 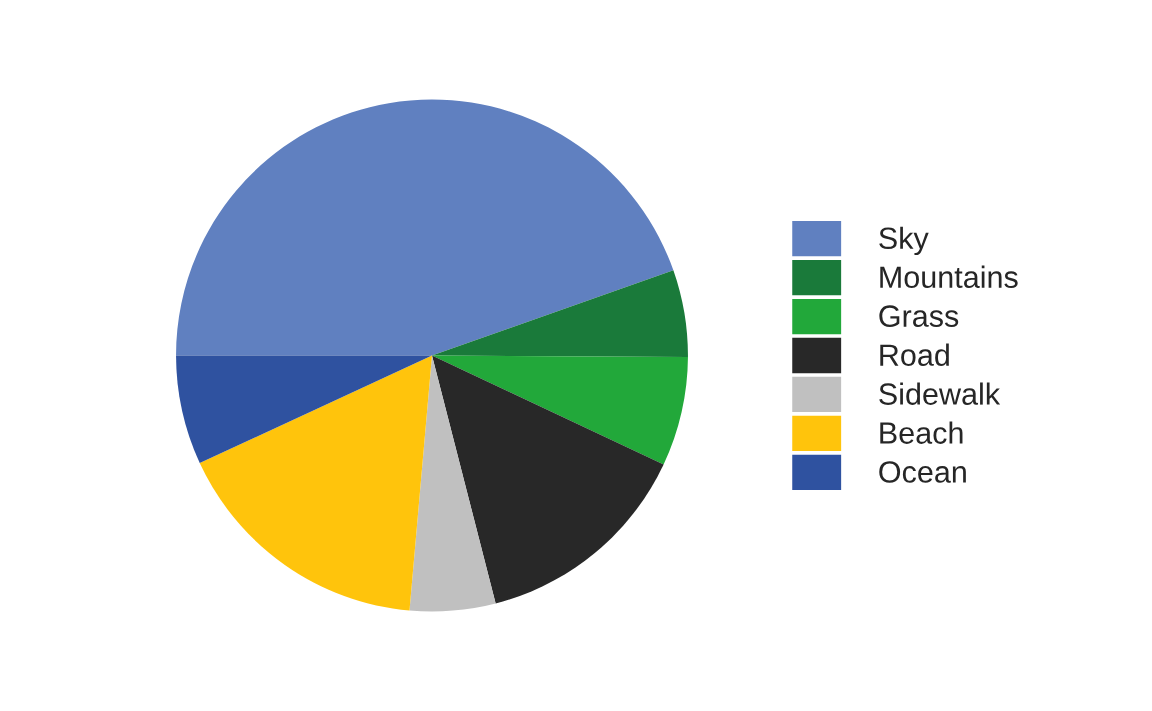 What do you see at coordinates (921, 432) in the screenshot?
I see `legend-label: Beach` at bounding box center [921, 432].